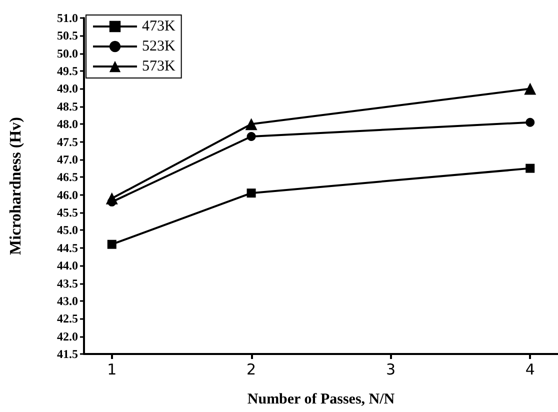 This screenshot has height=412, width=558. What do you see at coordinates (112, 369) in the screenshot?
I see `x-tick-label: 1` at bounding box center [112, 369].